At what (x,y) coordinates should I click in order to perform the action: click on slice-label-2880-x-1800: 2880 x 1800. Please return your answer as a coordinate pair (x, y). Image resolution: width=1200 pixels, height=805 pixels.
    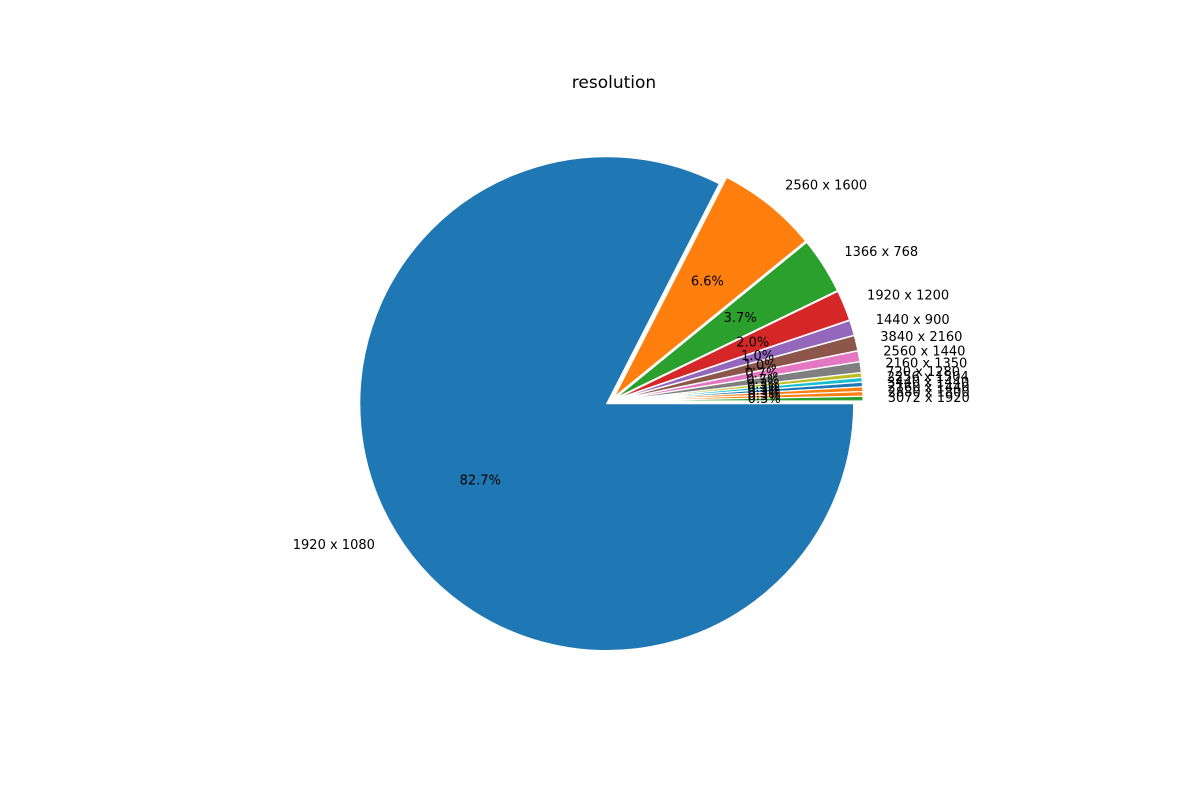
    Looking at the image, I should click on (929, 393).